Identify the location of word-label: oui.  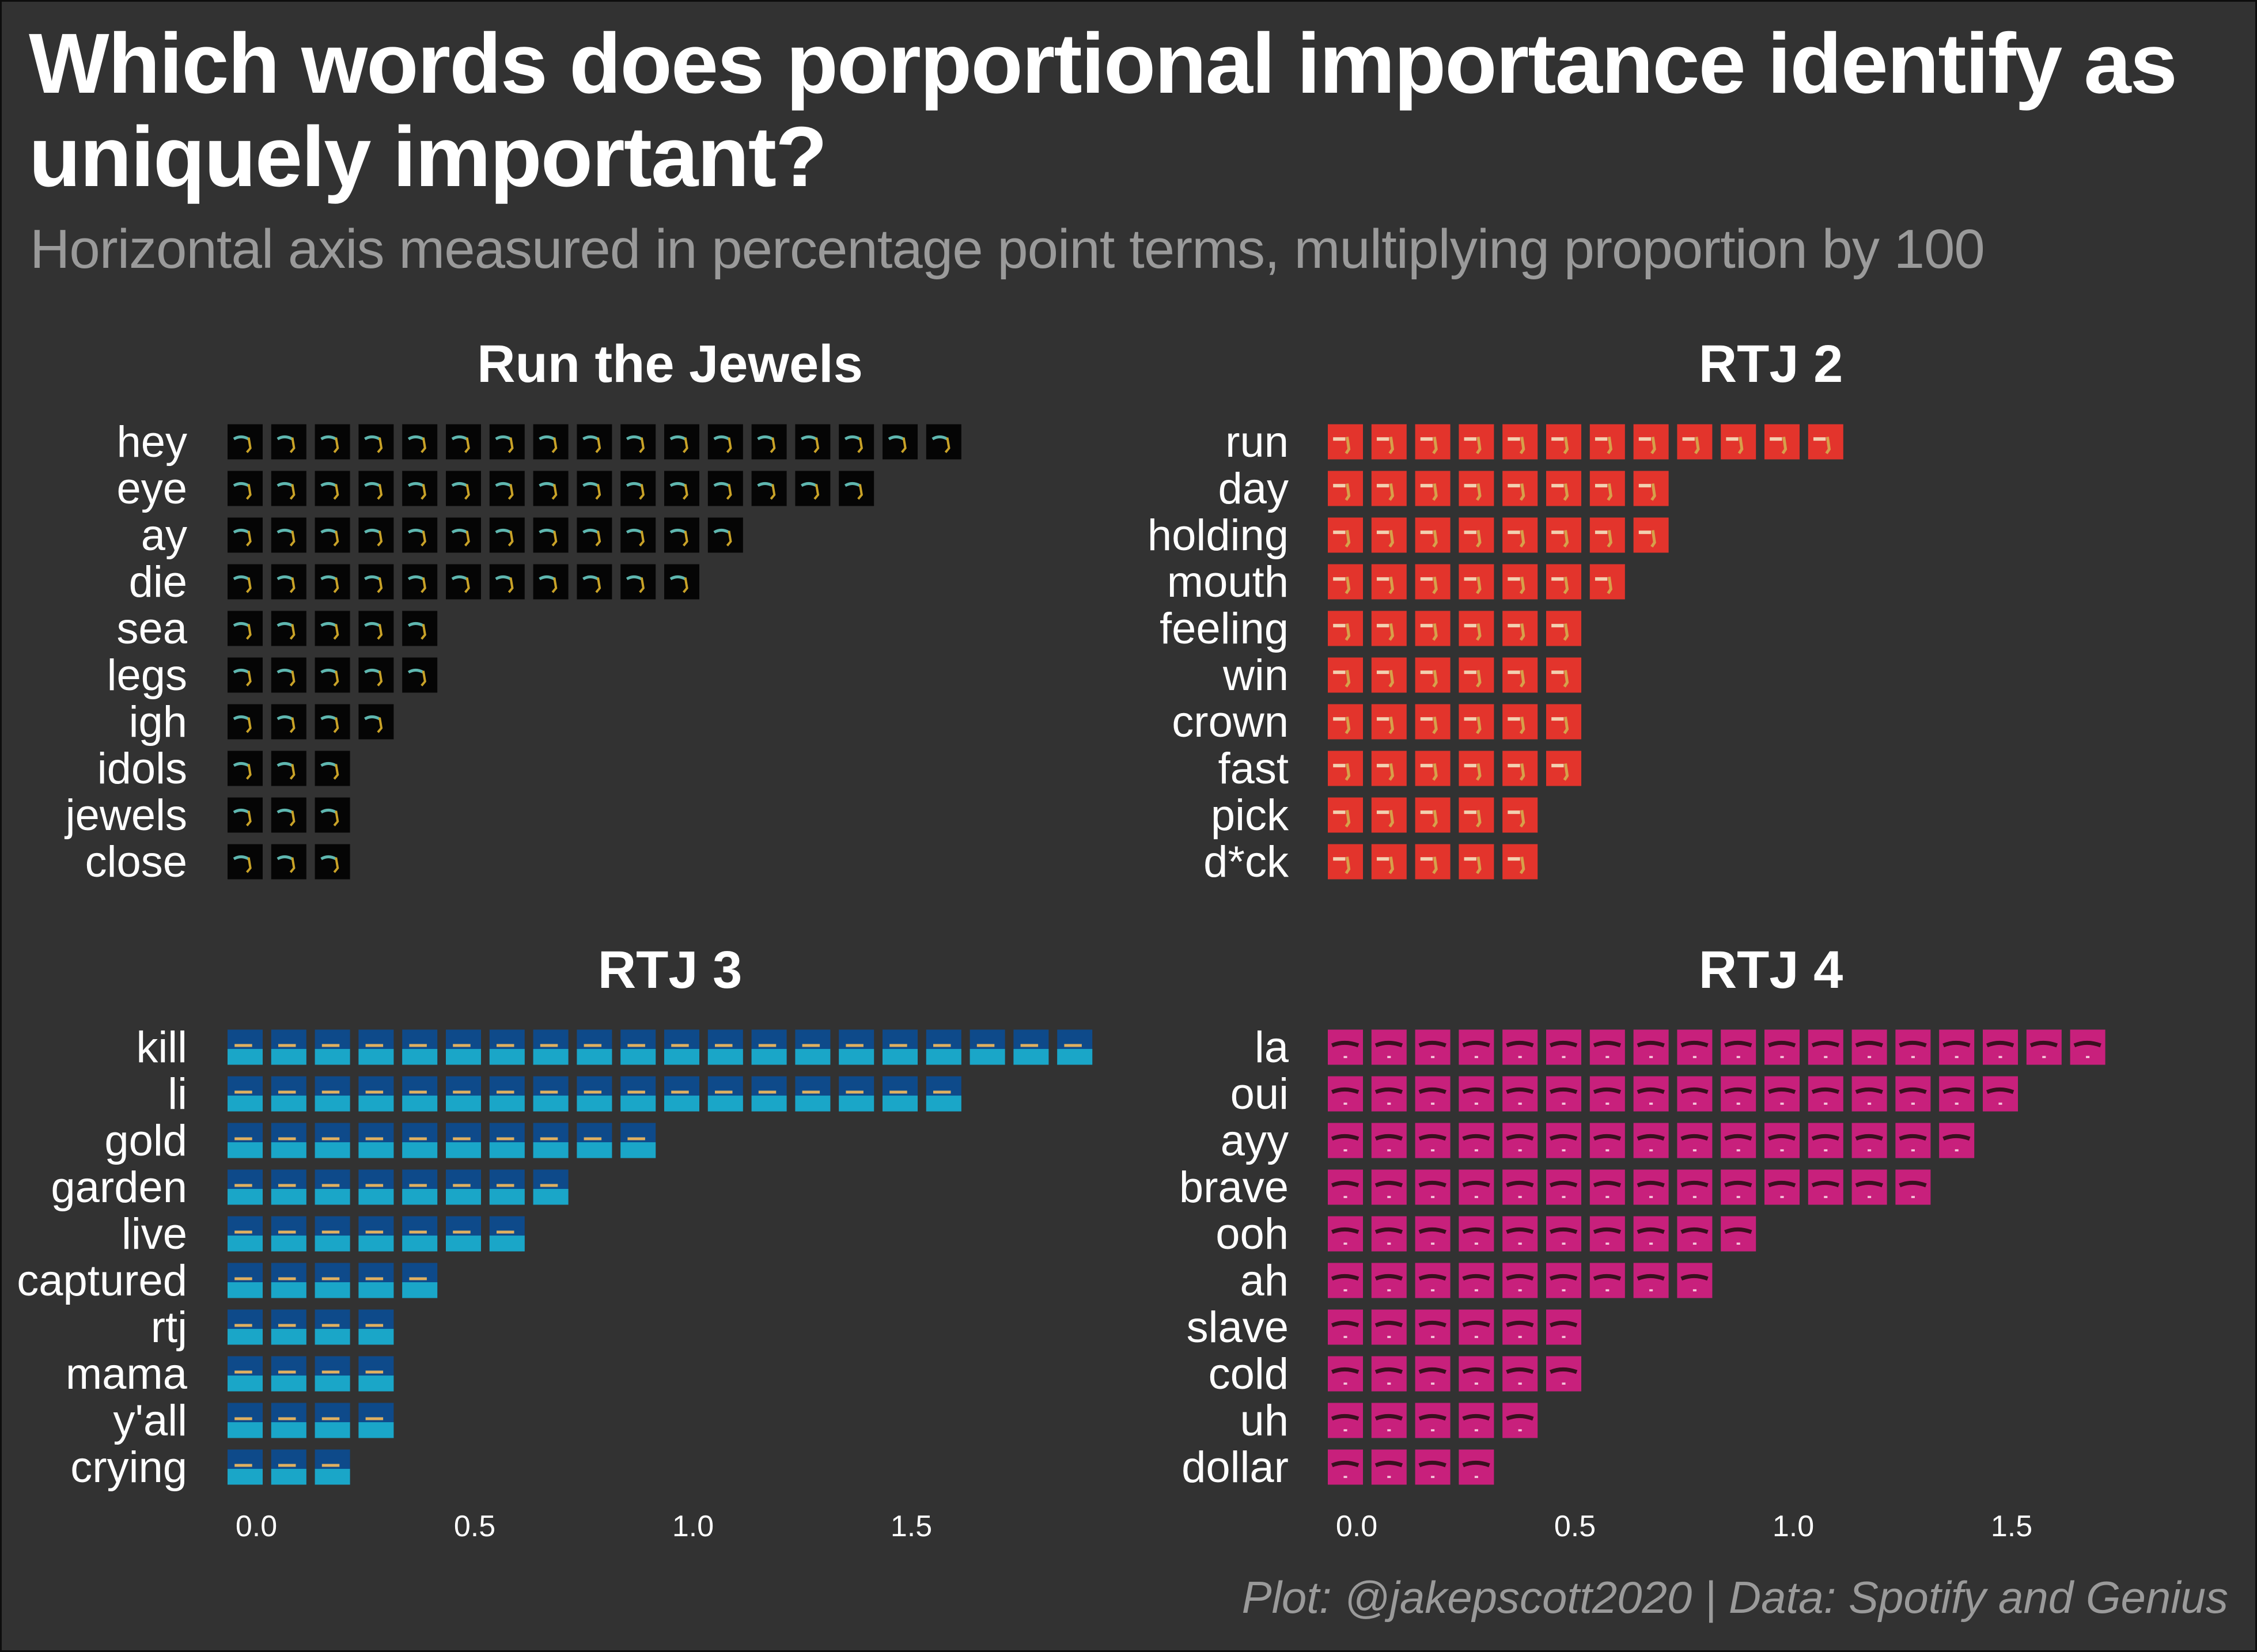
(1259, 1094).